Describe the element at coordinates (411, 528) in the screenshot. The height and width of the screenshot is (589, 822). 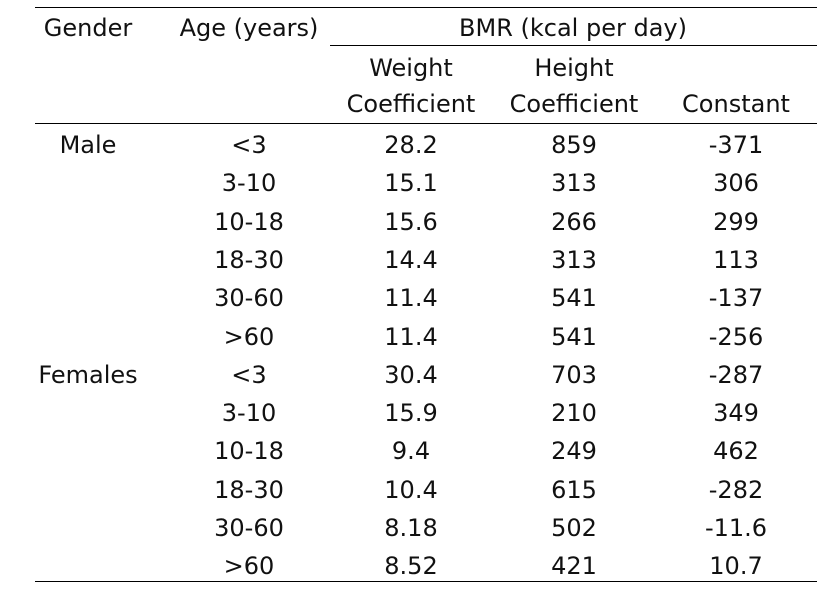
I see `cell-weight-coefficient: 8.18` at that location.